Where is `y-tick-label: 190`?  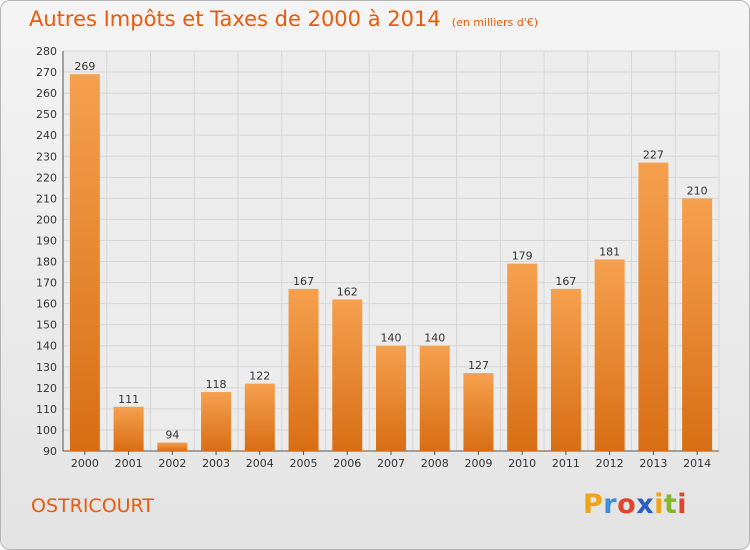
y-tick-label: 190 is located at coordinates (46, 240).